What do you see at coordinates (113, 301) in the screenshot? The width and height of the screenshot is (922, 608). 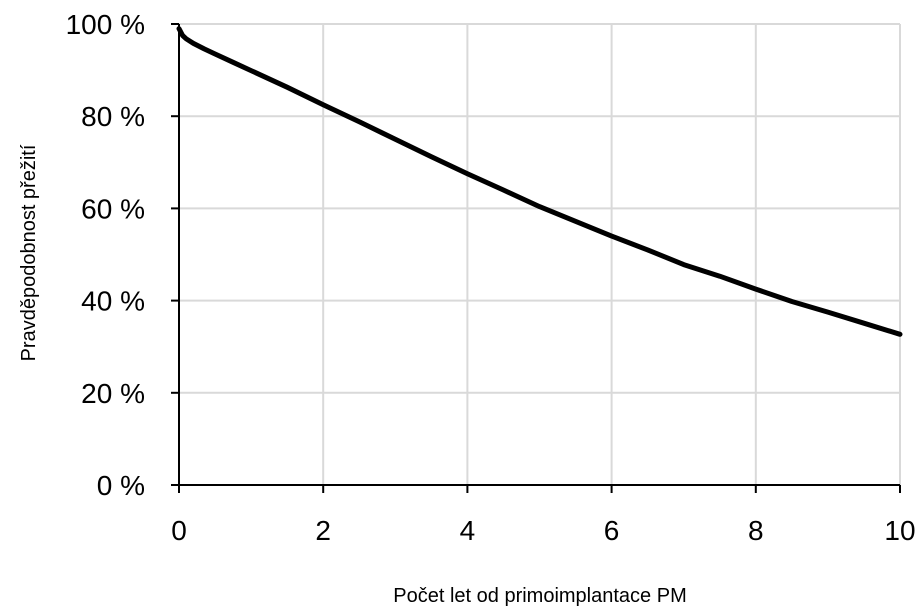 I see `y-tick-label: 40 %` at bounding box center [113, 301].